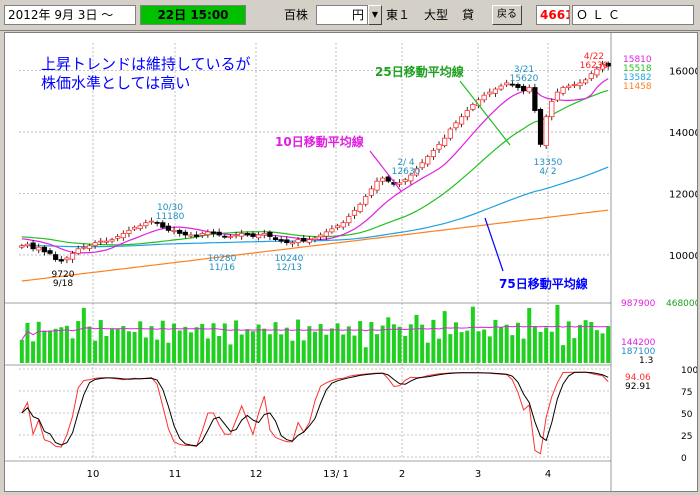 This screenshot has height=495, width=700. I want to click on osc-tick-label: 75, so click(686, 393).